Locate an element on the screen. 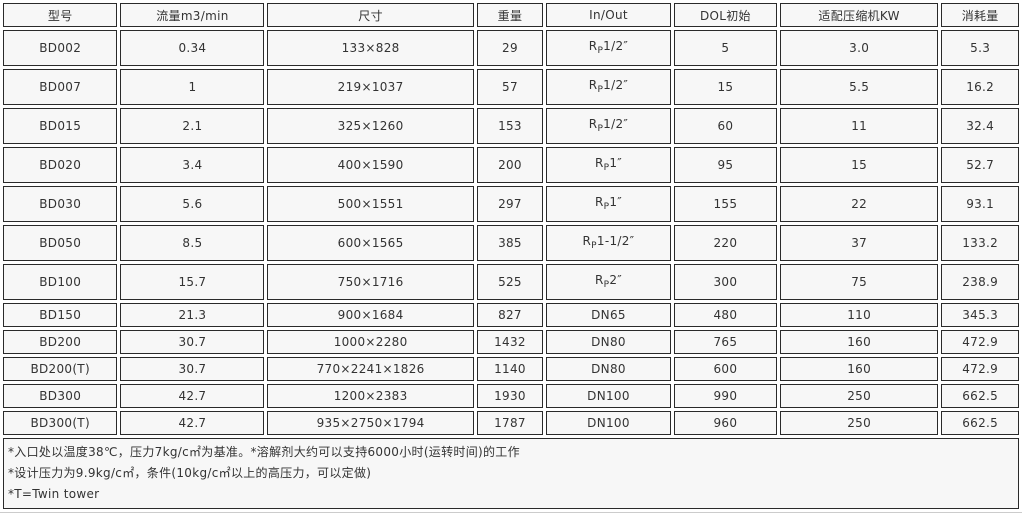 This screenshot has width=1022, height=513. cell-consumption: 52.7 is located at coordinates (980, 165).